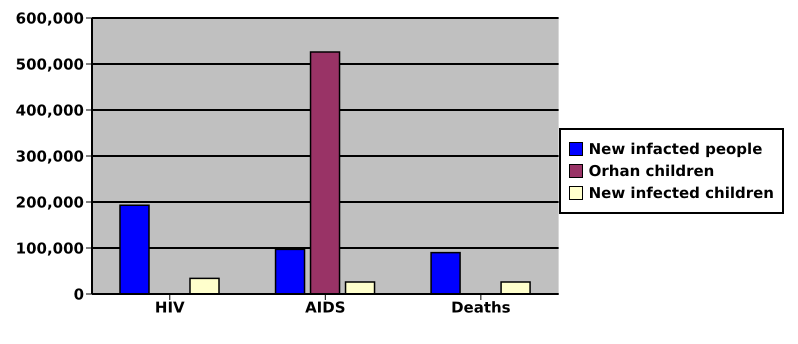  I want to click on x-tick-label: Deaths, so click(481, 307).